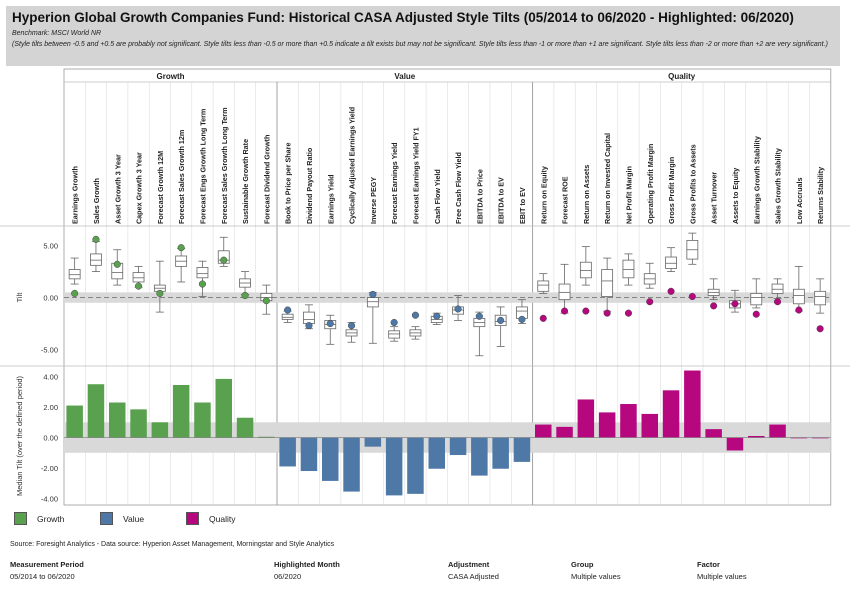 This screenshot has width=850, height=601. I want to click on category-label: Dividend Payout Ratio, so click(309, 185).